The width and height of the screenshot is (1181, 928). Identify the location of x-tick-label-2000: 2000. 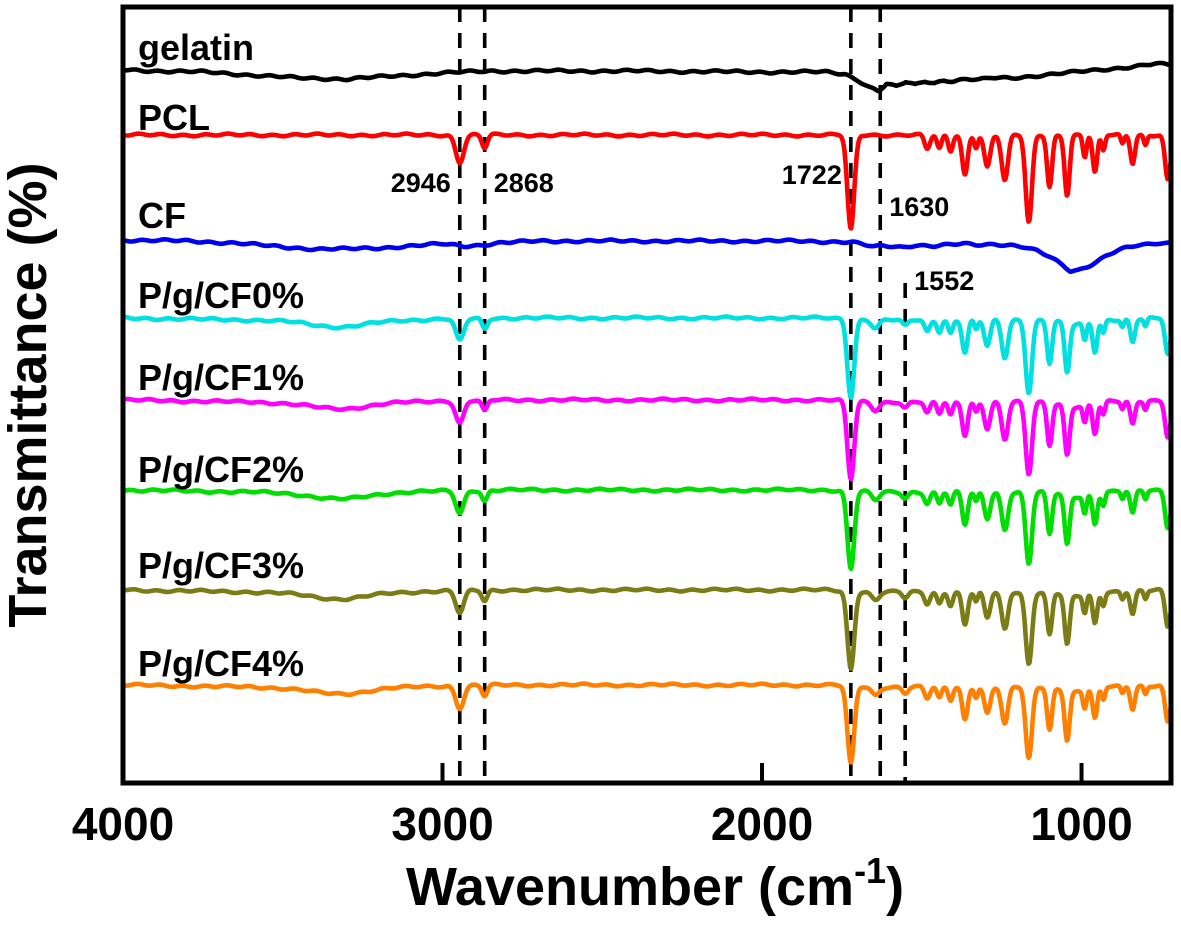
(762, 824).